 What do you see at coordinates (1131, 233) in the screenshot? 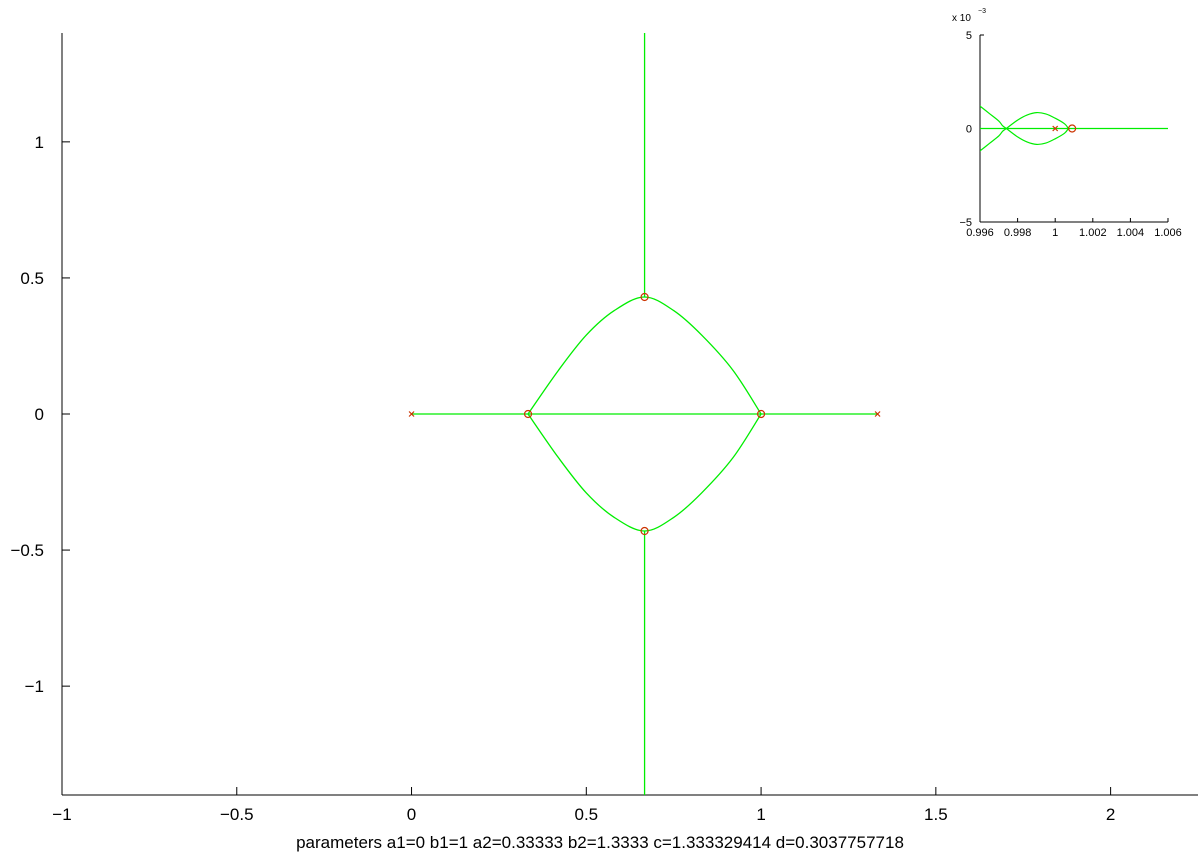
I see `inset-x-tick-label: 1.004` at bounding box center [1131, 233].